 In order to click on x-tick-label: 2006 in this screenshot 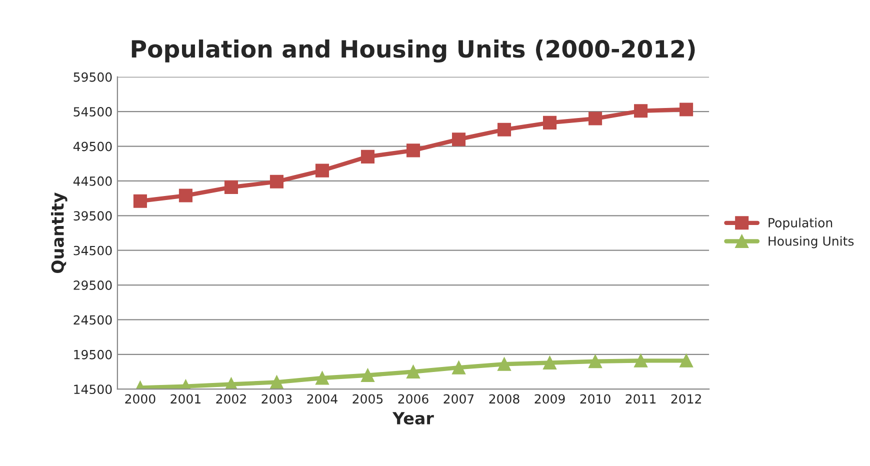, I will do `click(413, 399)`.